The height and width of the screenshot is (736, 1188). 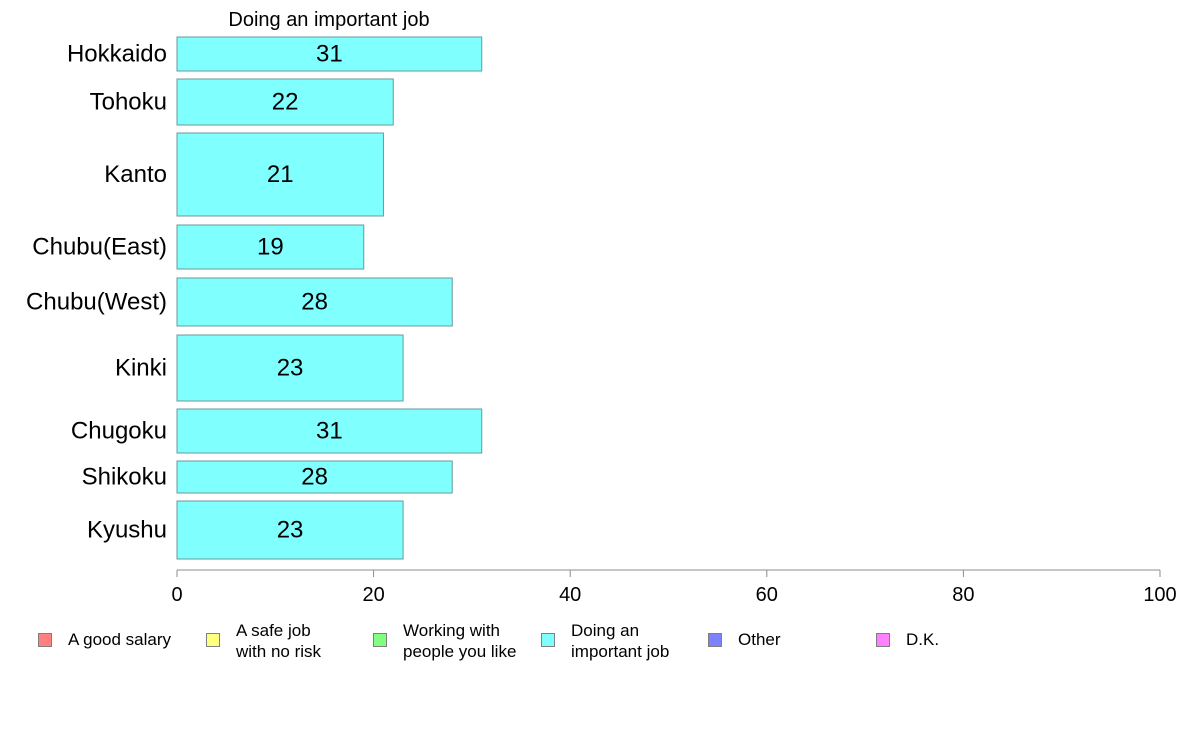 What do you see at coordinates (96, 302) in the screenshot?
I see `category-label: Chubu(West)` at bounding box center [96, 302].